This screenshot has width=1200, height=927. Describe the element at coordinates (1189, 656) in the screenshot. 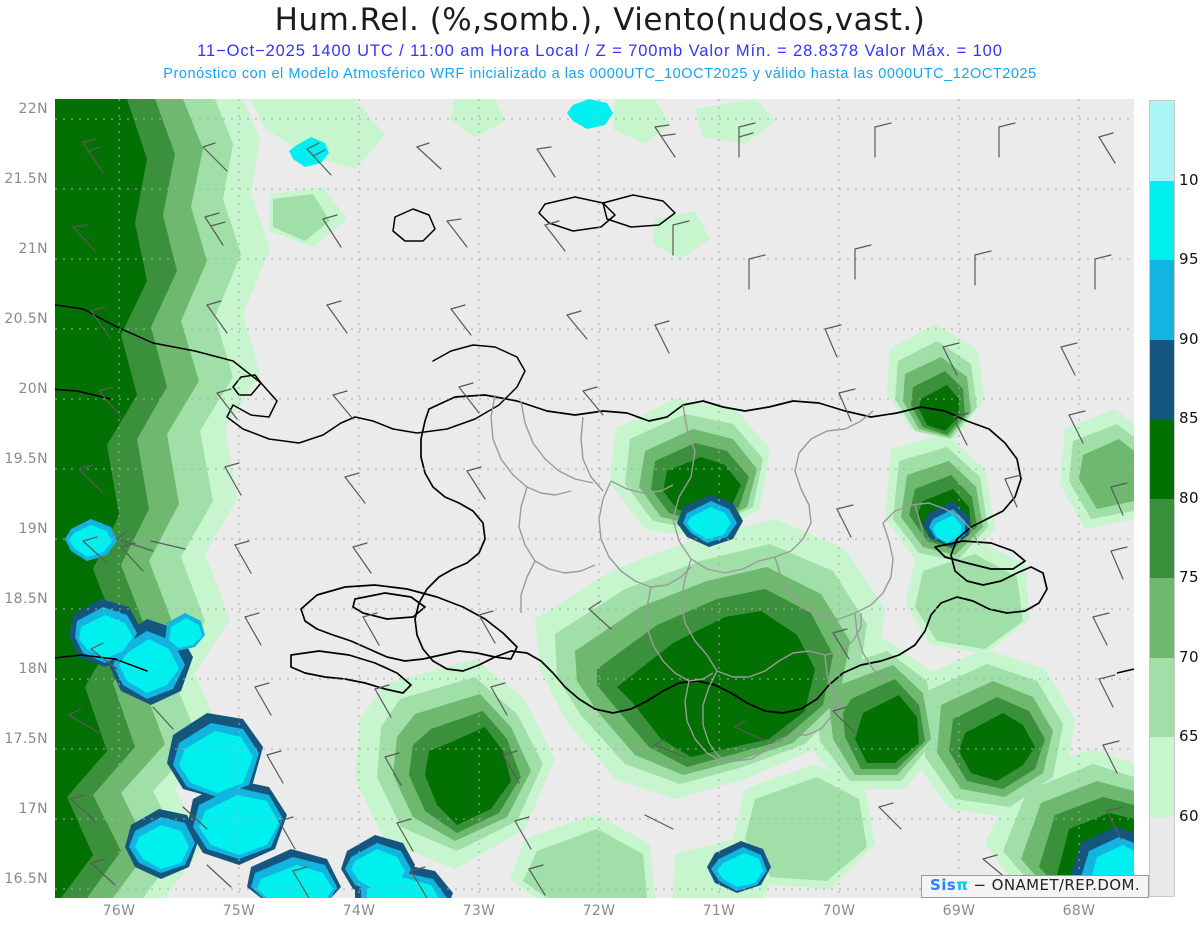

I see `colorbar-tick-70: 70` at that location.